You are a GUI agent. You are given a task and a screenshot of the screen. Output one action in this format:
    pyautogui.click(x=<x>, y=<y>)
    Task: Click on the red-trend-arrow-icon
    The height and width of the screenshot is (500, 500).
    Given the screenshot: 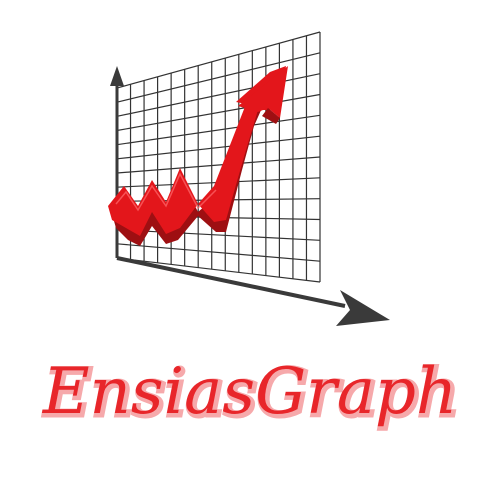 What is the action you would take?
    pyautogui.click(x=198, y=156)
    